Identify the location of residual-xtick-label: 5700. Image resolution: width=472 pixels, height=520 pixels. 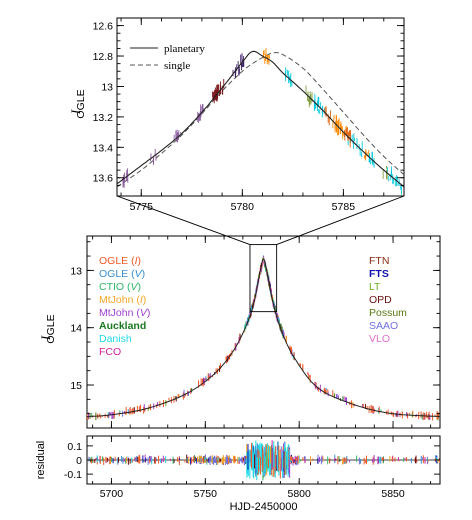
(112, 494).